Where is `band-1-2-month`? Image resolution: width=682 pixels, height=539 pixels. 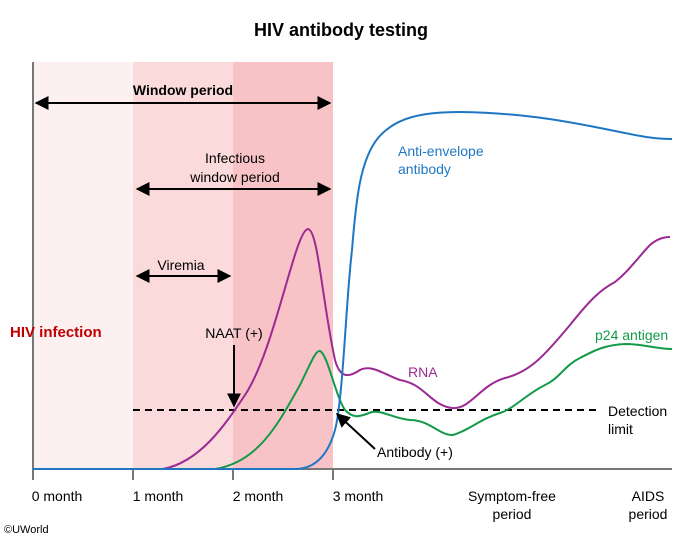
band-1-2-month is located at coordinates (183, 265).